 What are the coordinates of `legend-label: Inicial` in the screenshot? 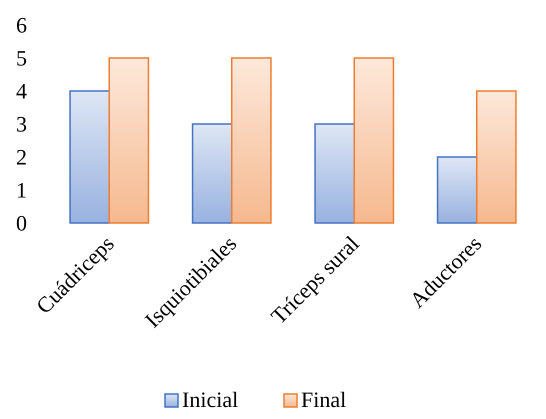 It's located at (210, 399).